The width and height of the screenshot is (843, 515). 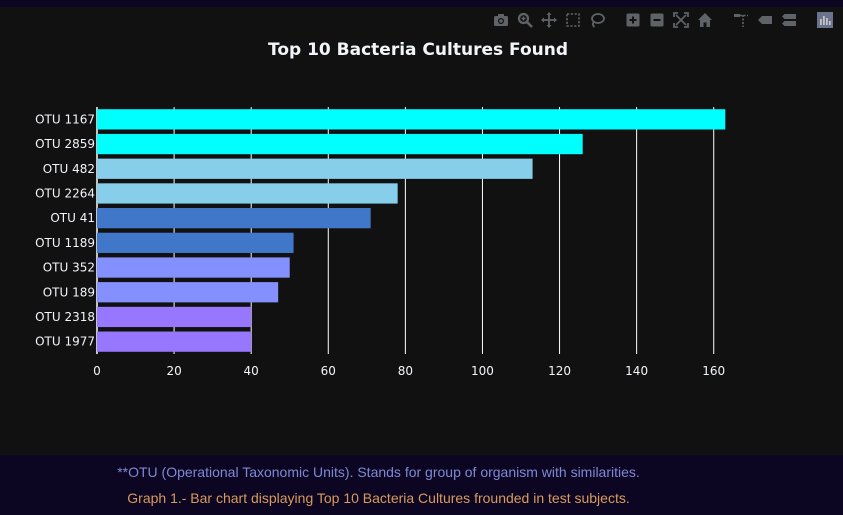 What do you see at coordinates (328, 371) in the screenshot?
I see `x-tick-label: 60` at bounding box center [328, 371].